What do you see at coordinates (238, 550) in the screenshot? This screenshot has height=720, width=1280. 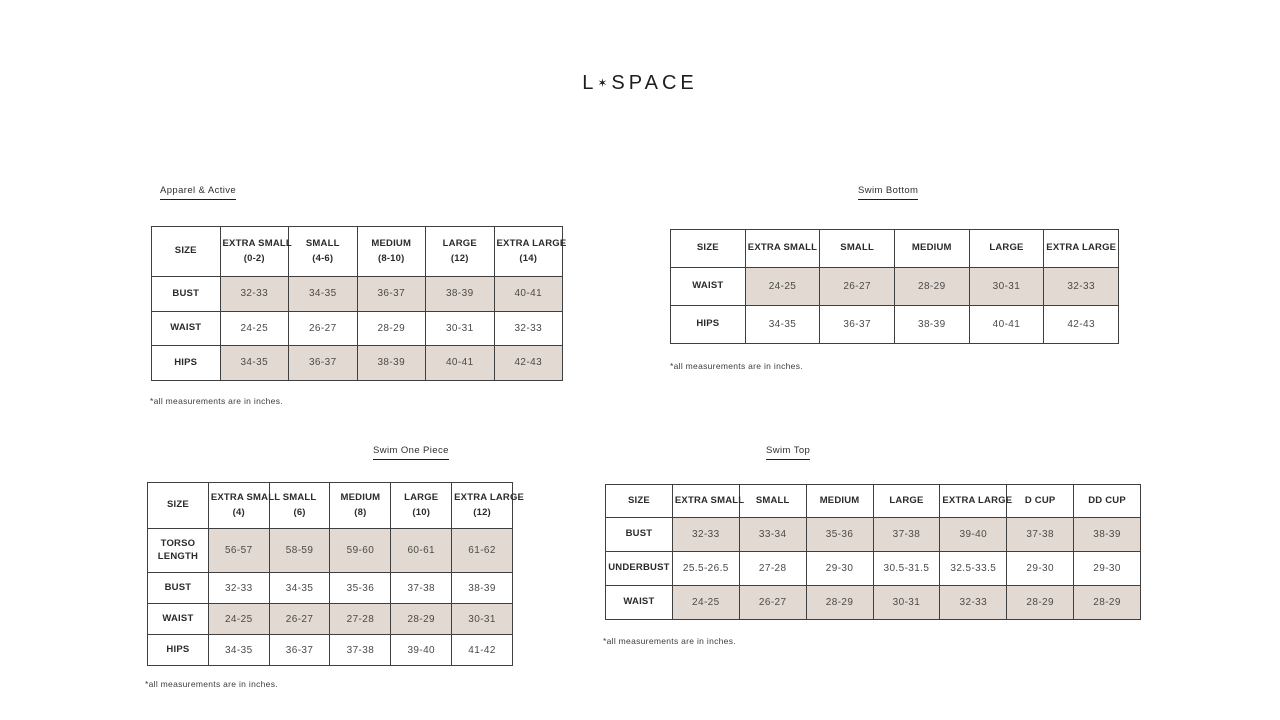 I see `measurement-cell: 56-57` at bounding box center [238, 550].